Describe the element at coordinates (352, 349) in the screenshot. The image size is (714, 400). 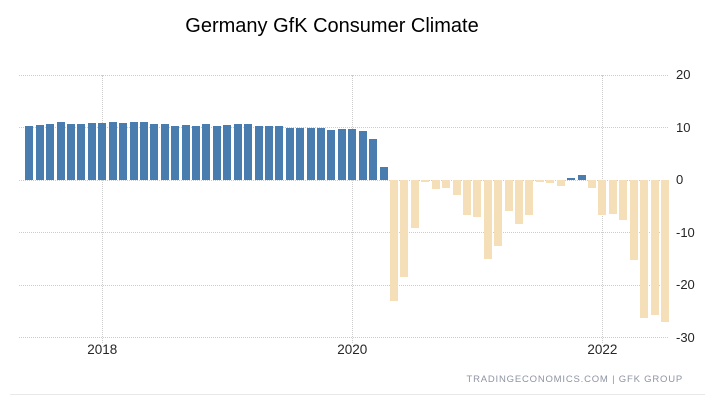
I see `x-axis-label-2020: 2020` at that location.